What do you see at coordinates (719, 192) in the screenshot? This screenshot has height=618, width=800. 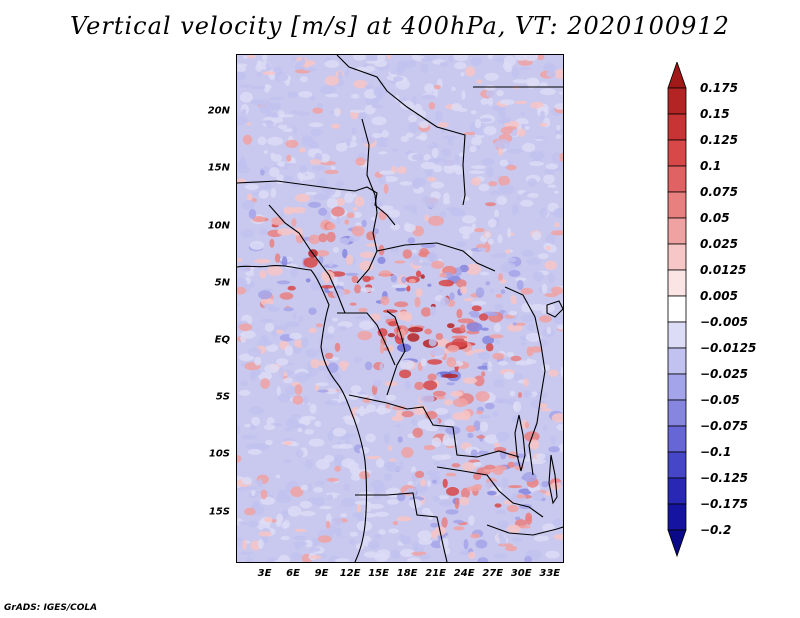 I see `colorbar-label: 0.075` at bounding box center [719, 192].